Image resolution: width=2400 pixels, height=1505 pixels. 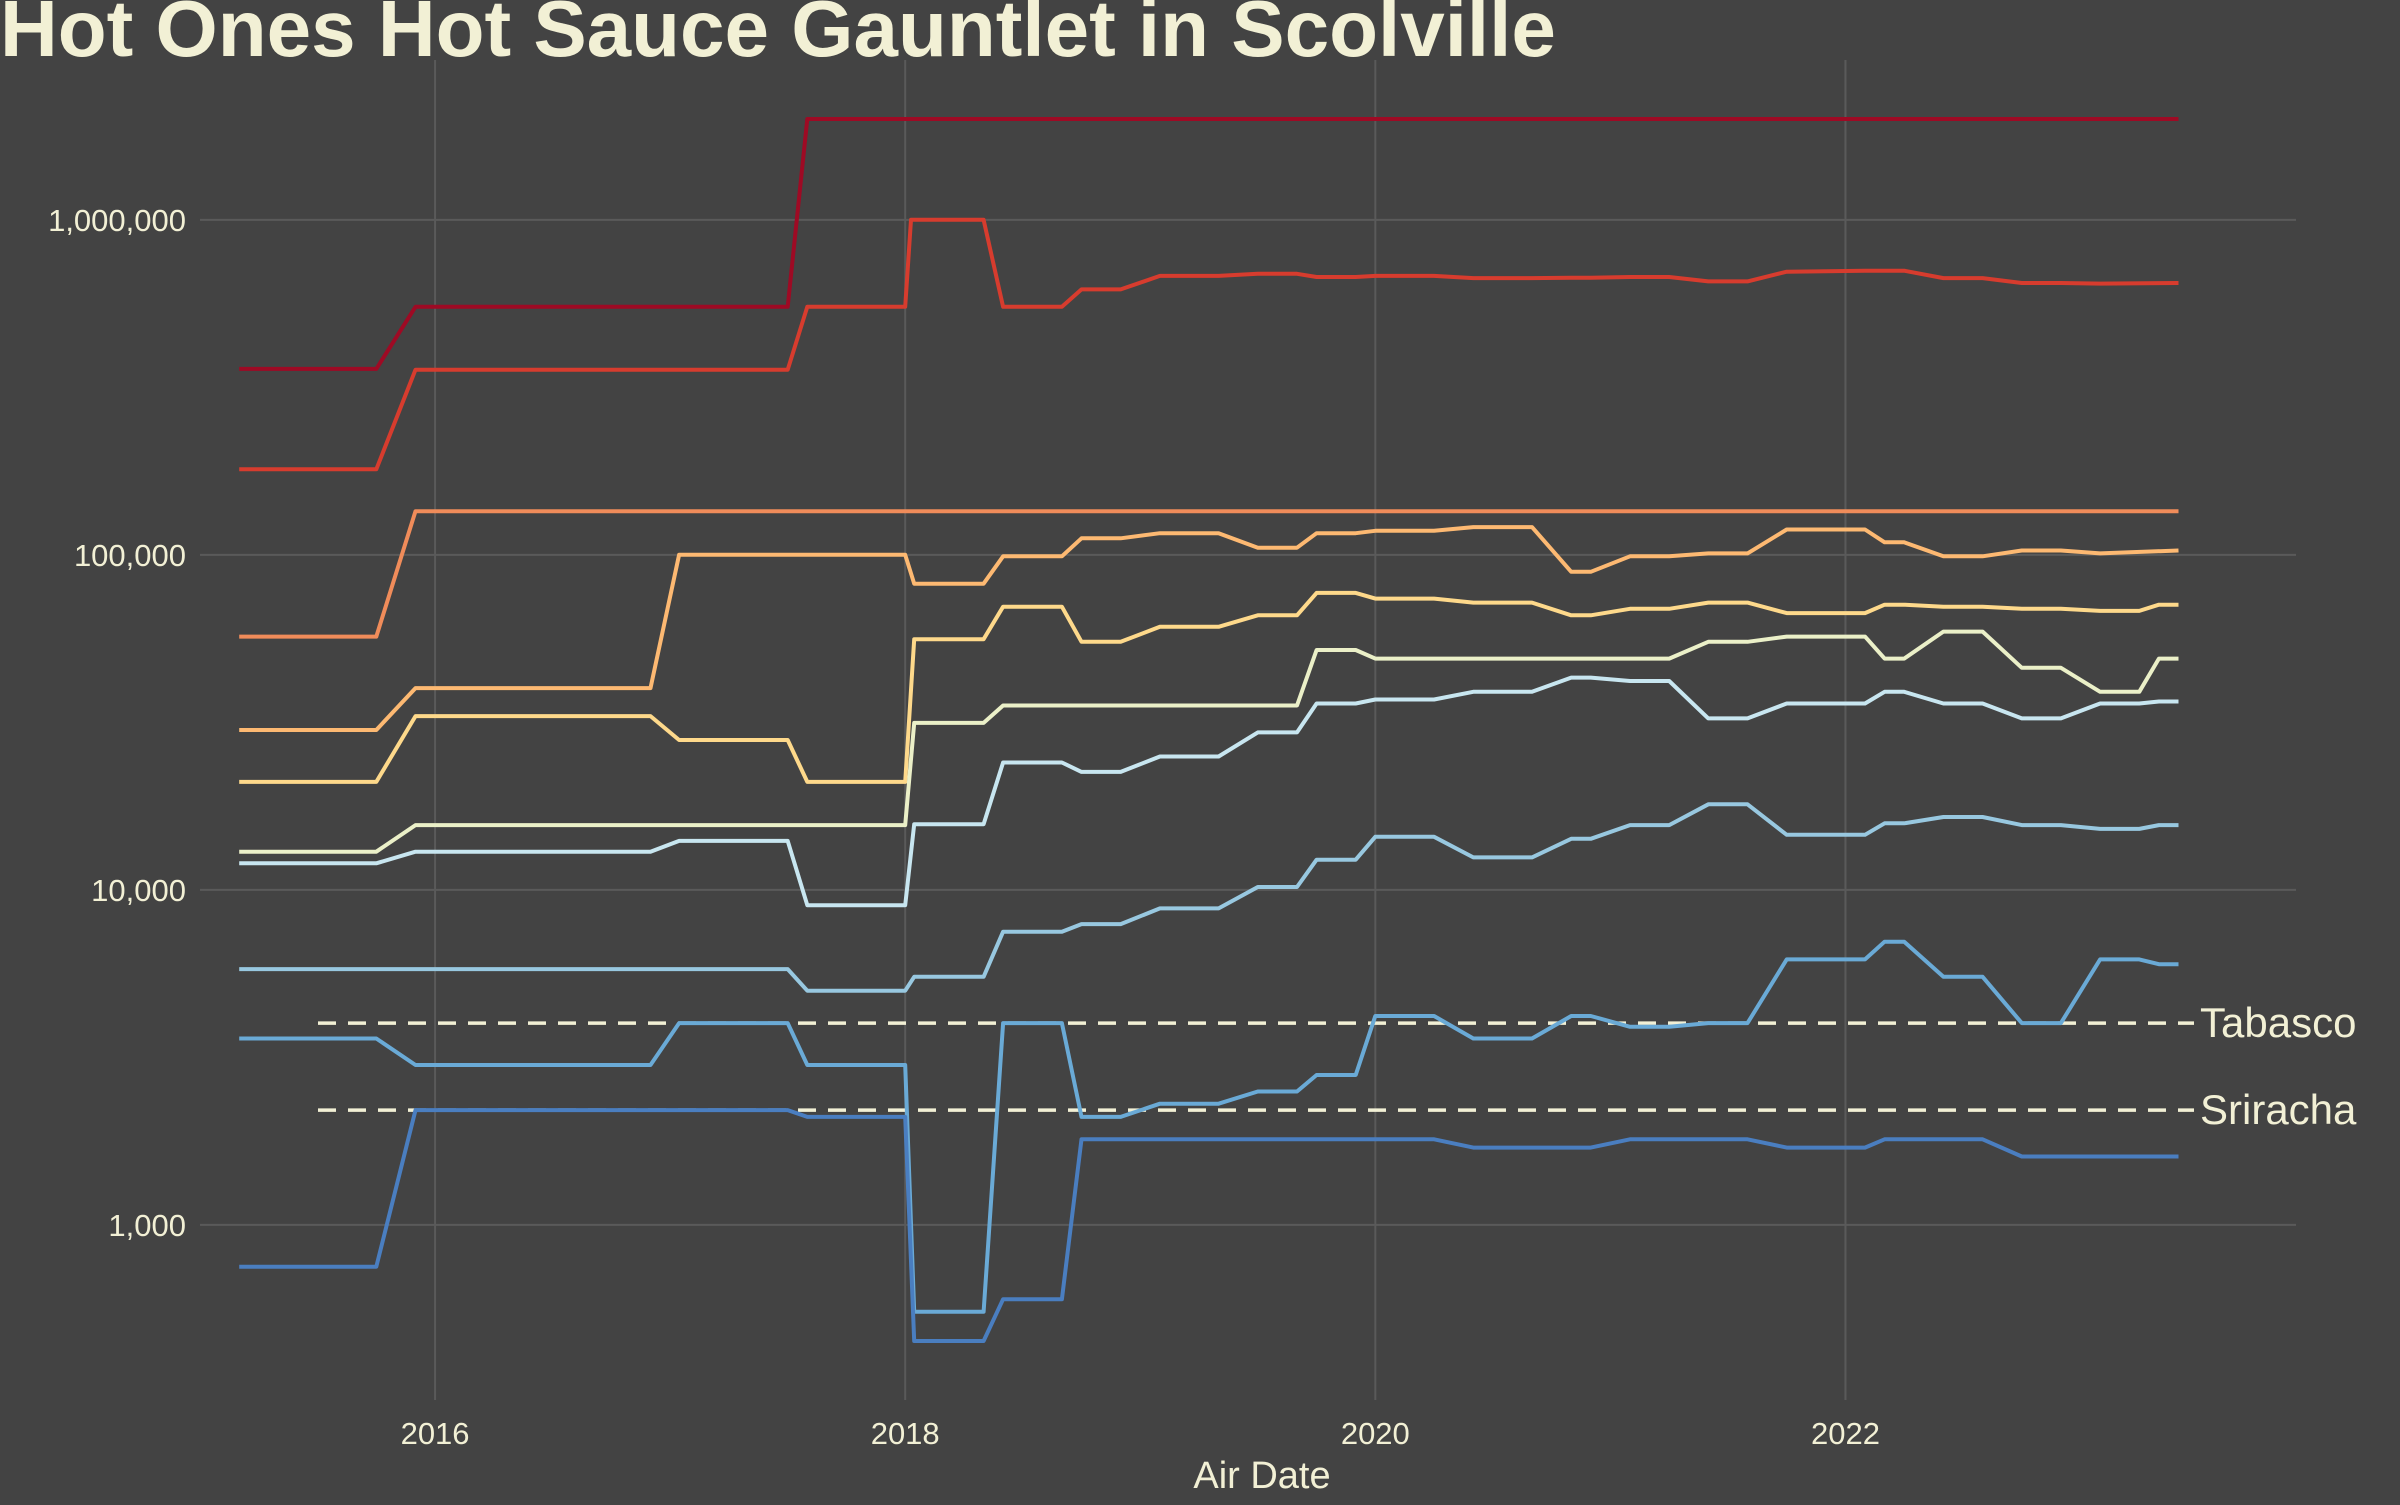 I want to click on x-tick-label: 2018, so click(x=905, y=1433).